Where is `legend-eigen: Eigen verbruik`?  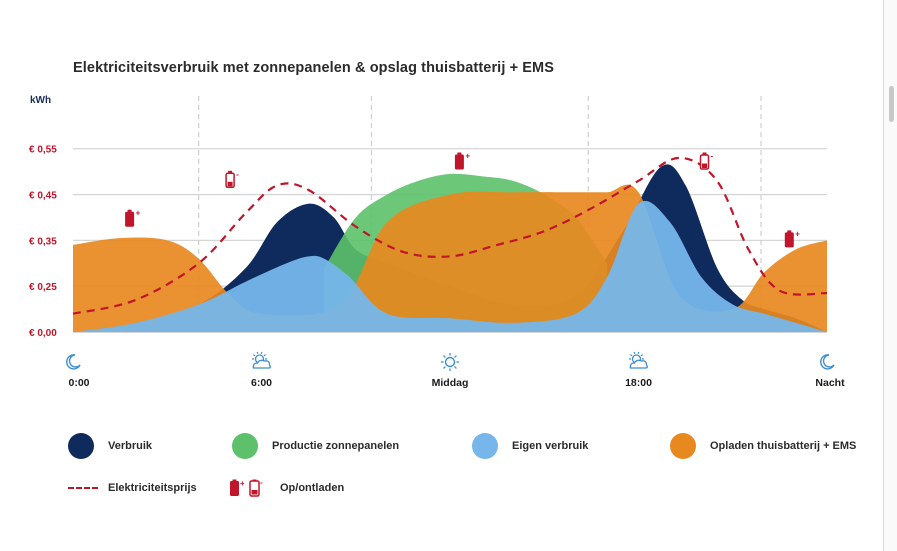 legend-eigen: Eigen verbruik is located at coordinates (530, 446).